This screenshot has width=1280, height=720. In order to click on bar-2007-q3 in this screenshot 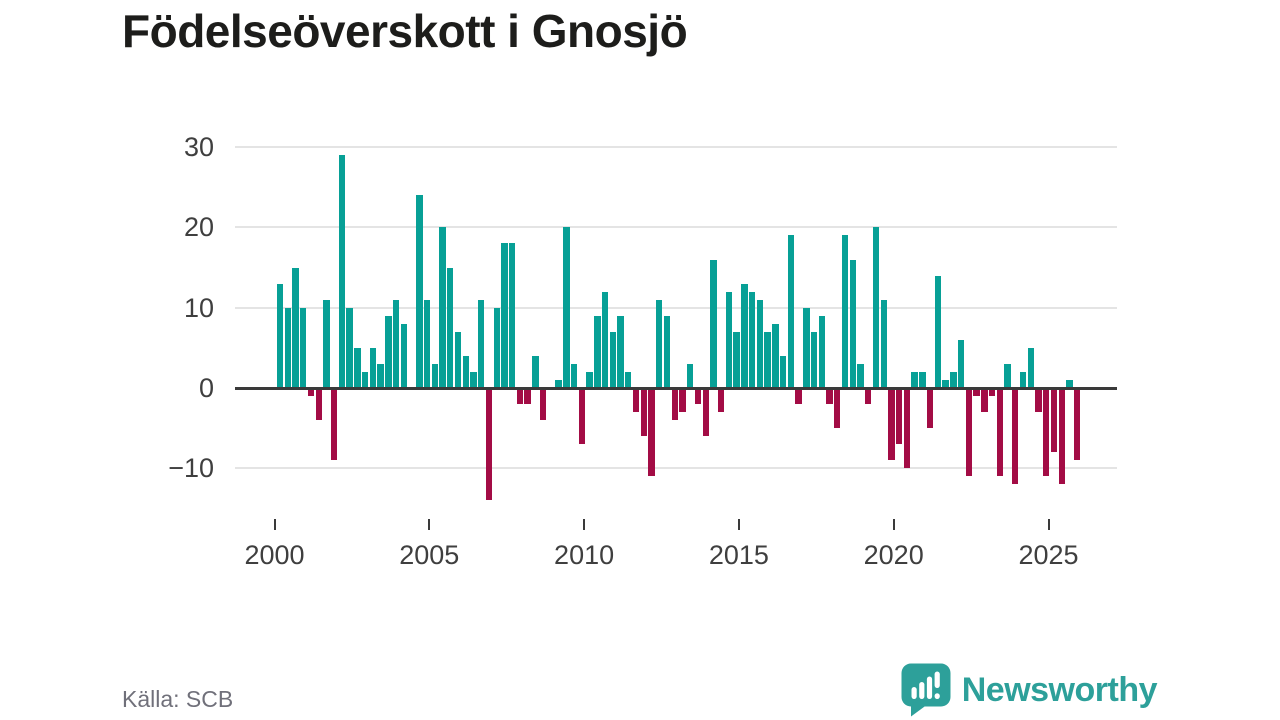, I will do `click(512, 315)`.